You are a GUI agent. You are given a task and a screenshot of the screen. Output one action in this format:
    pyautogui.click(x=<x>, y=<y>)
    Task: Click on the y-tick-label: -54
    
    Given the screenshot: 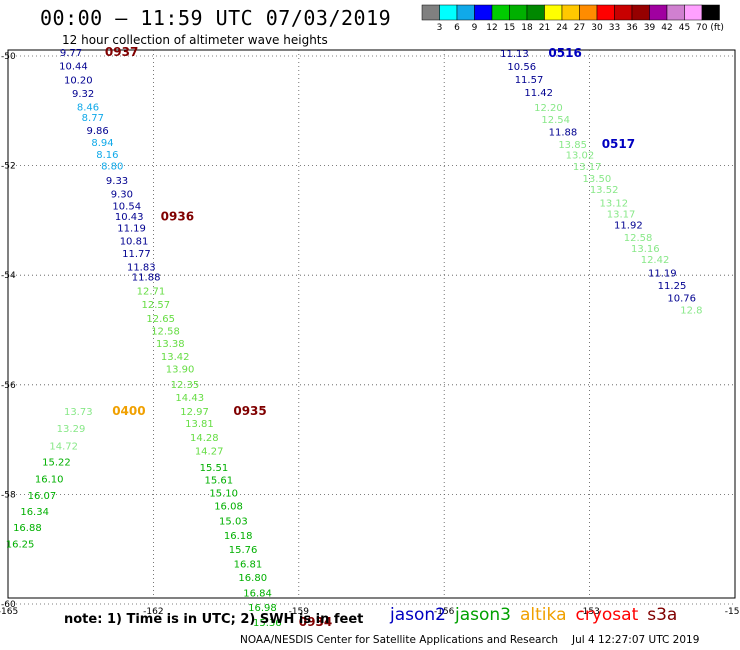 What is the action you would take?
    pyautogui.click(x=8, y=276)
    